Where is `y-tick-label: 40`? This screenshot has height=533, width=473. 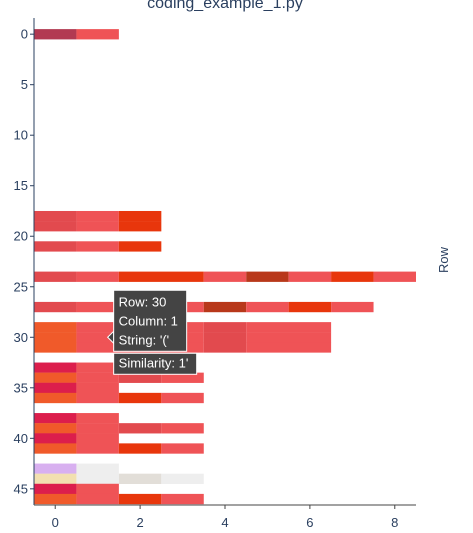 y-tick-label: 40 is located at coordinates (21, 438).